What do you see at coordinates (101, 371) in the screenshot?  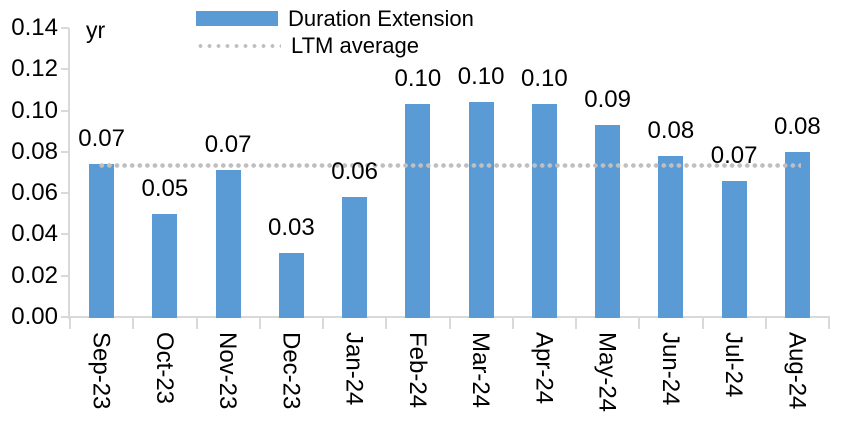 I see `x-tick-label-Sep-23: Sep-23` at bounding box center [101, 371].